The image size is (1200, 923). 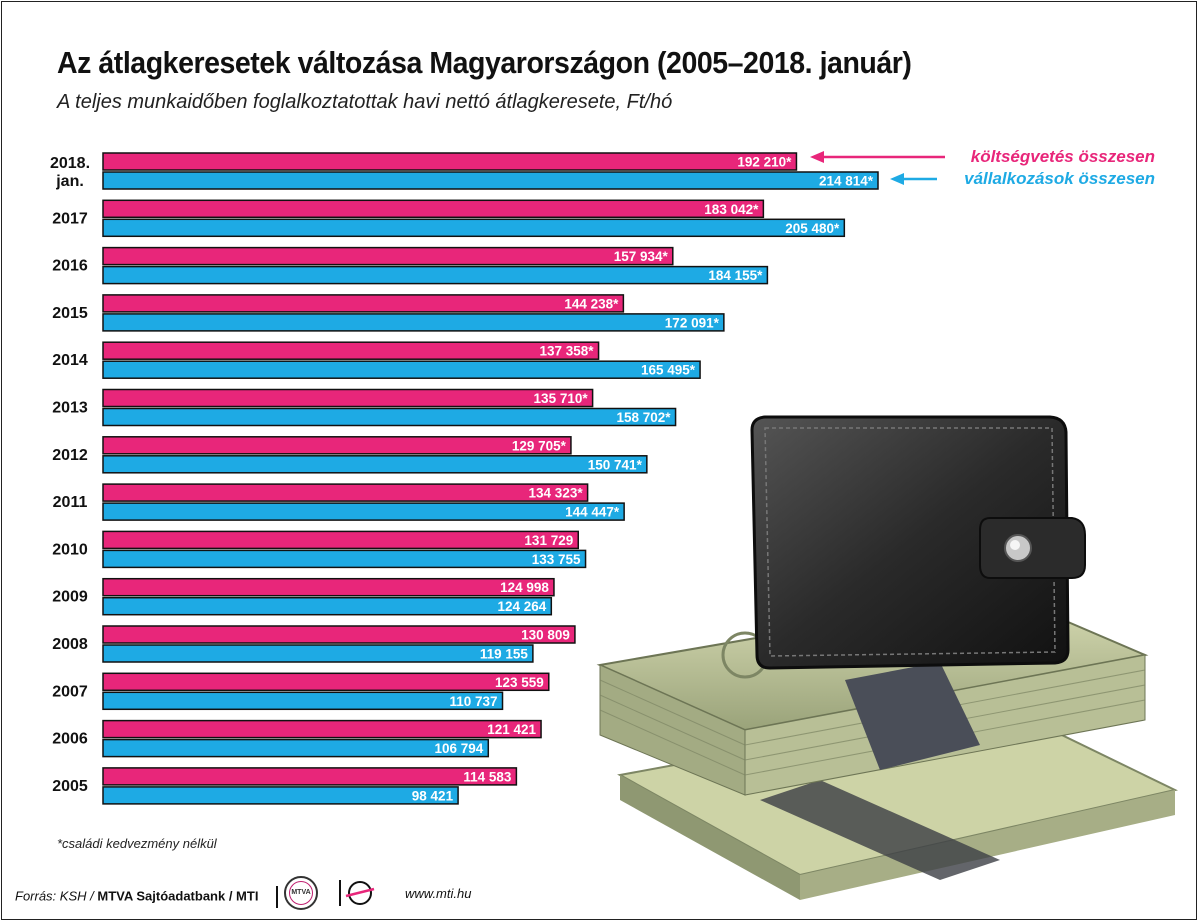 What do you see at coordinates (556, 559) in the screenshot?
I see `data-label: 133 755` at bounding box center [556, 559].